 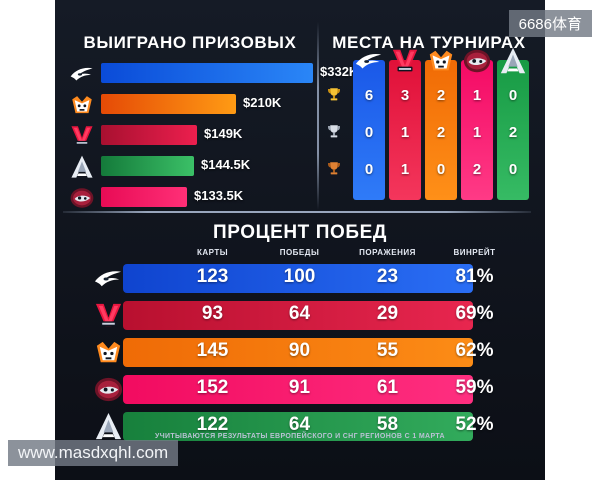 What do you see at coordinates (474, 276) in the screenshot?
I see `winrate-cell-winrate: 81%` at bounding box center [474, 276].